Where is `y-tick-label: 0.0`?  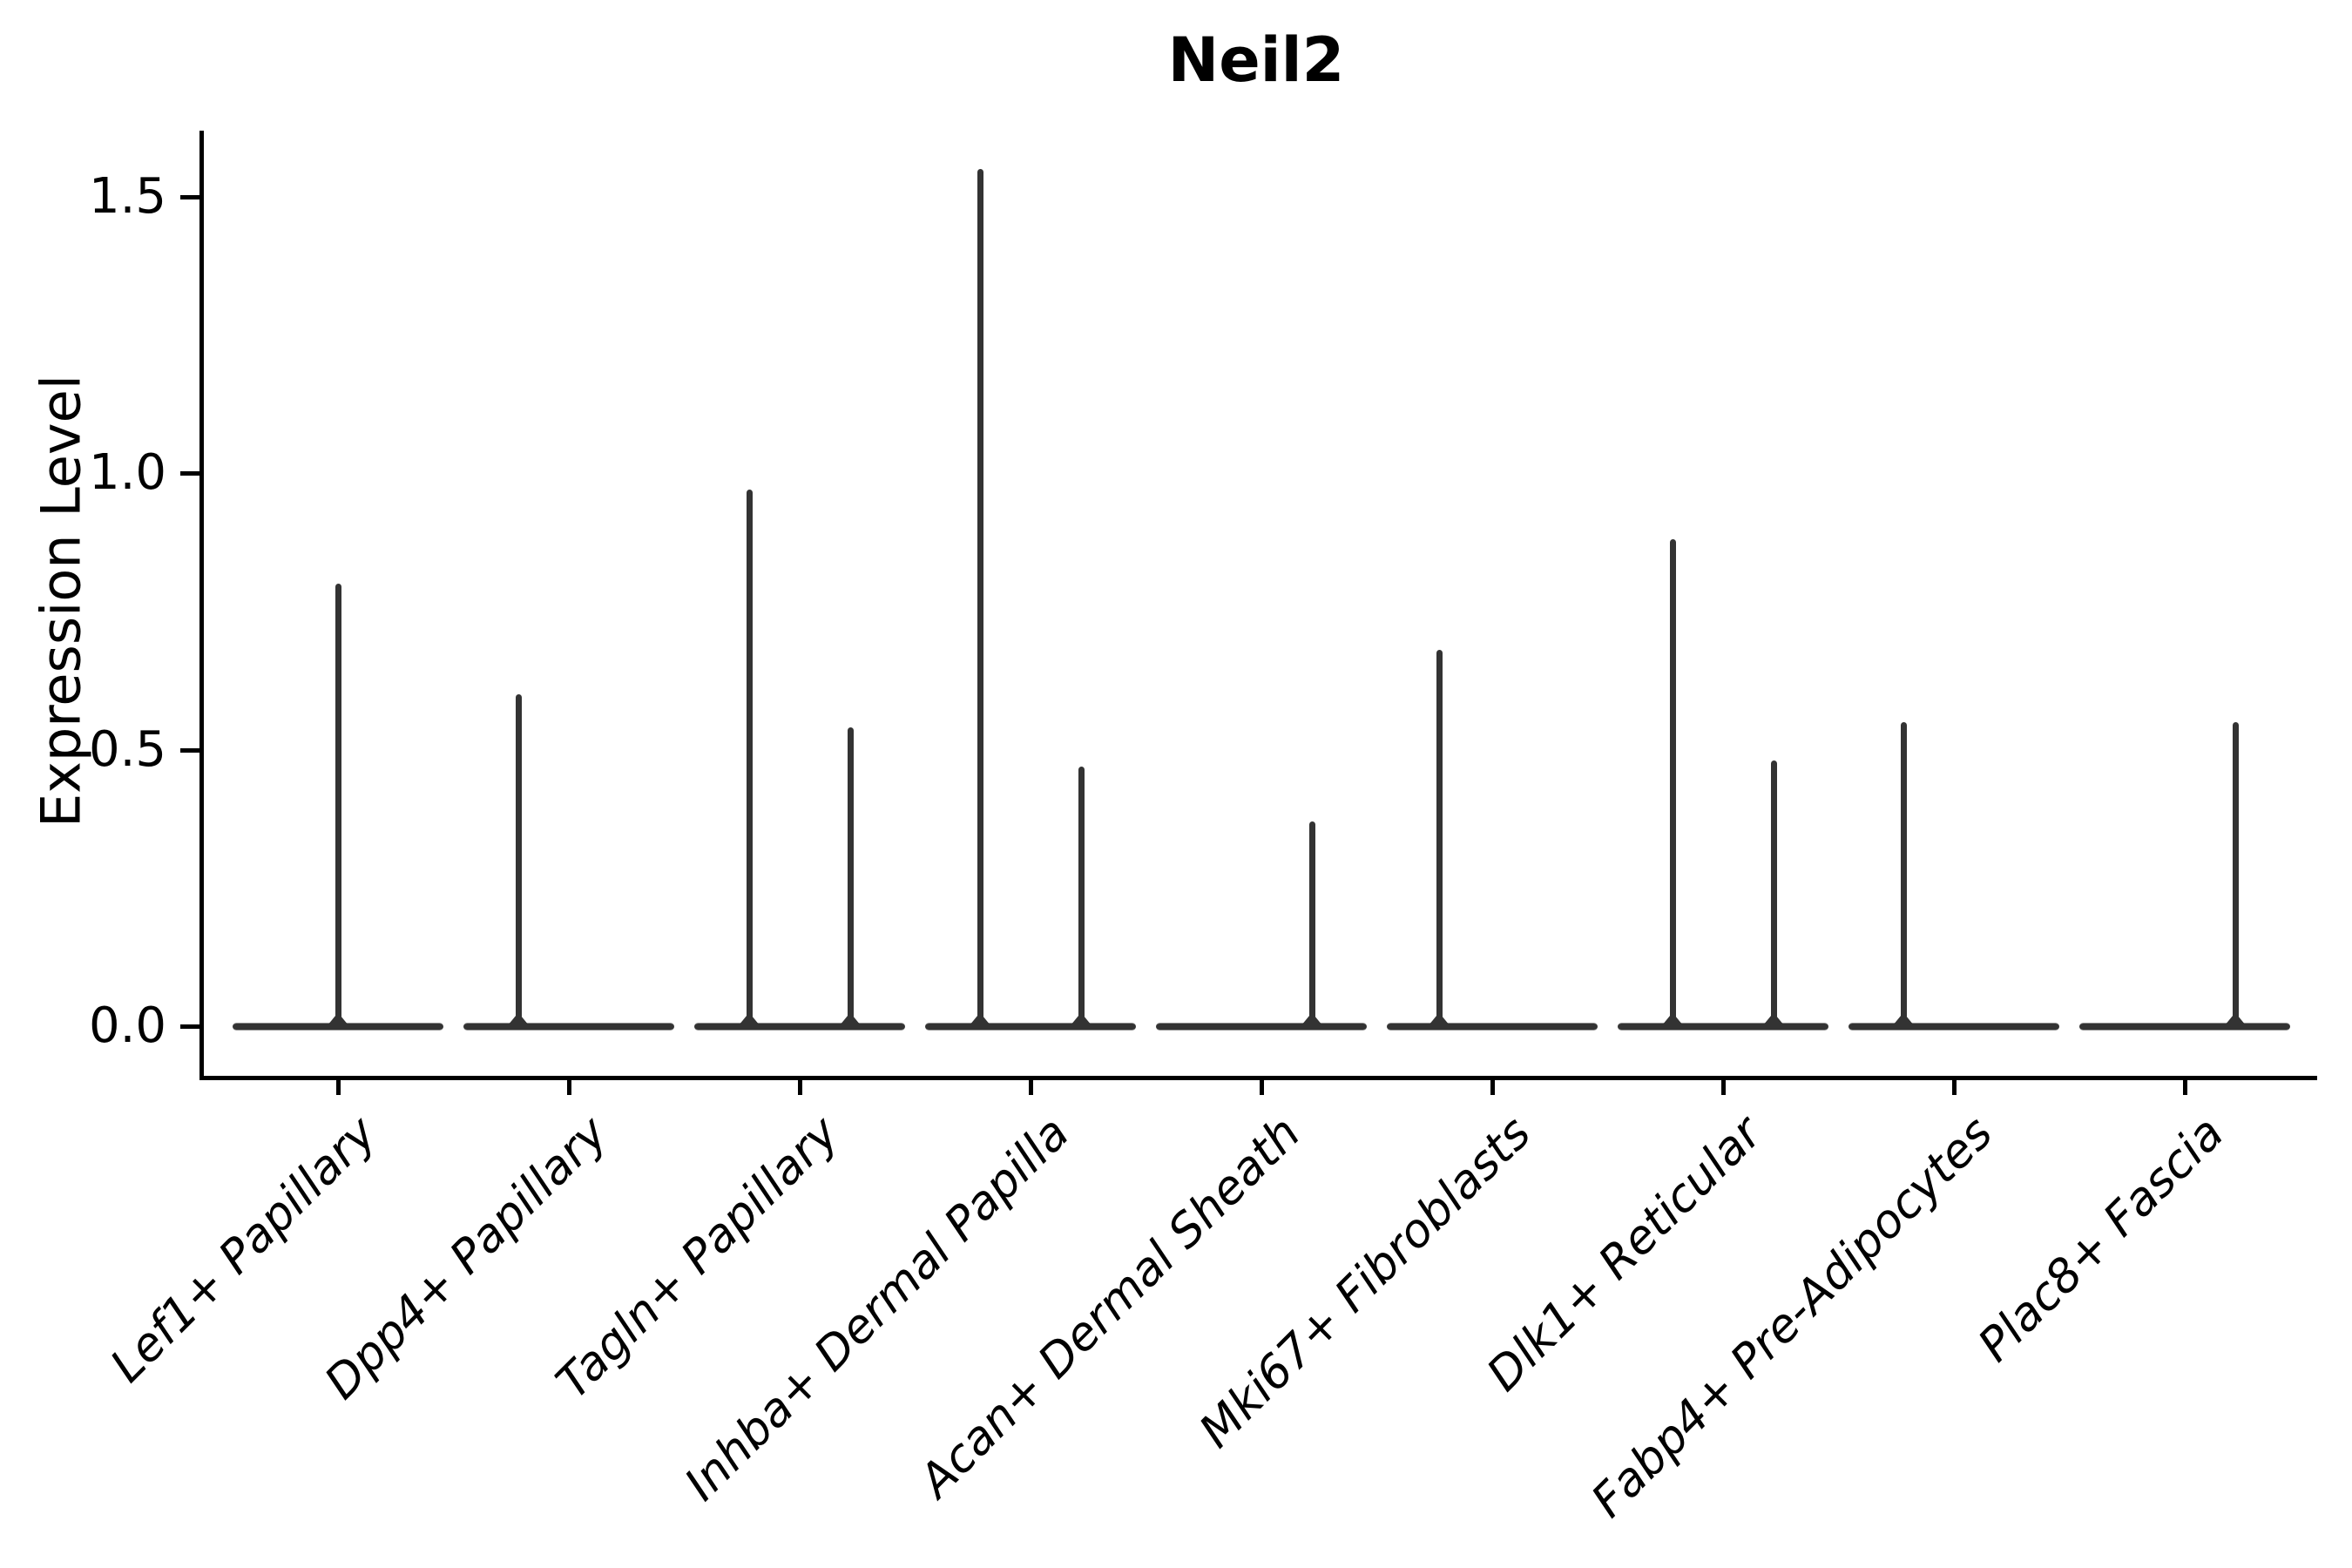 y-tick-label: 0.0 is located at coordinates (127, 1025).